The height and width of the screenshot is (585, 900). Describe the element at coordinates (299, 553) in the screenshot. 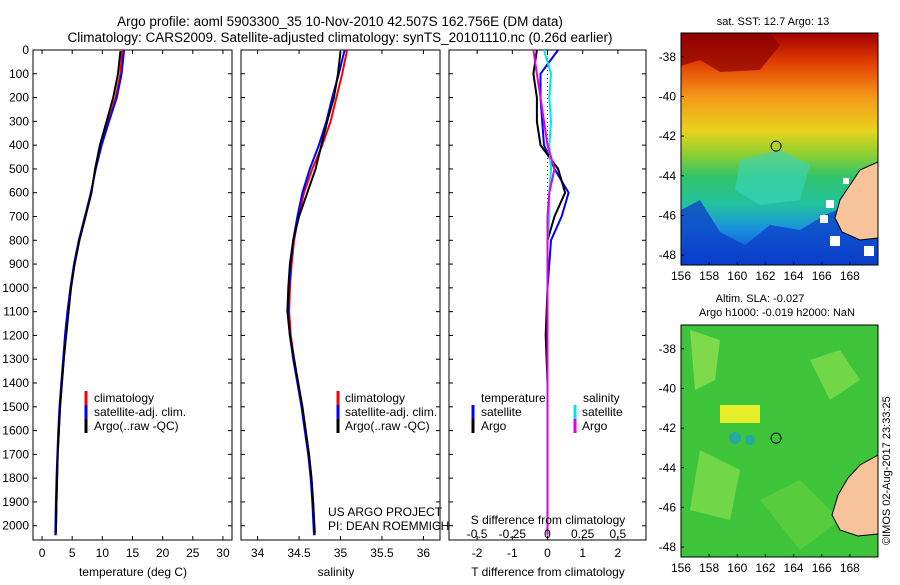

I see `x-tick-label: 34.5` at that location.